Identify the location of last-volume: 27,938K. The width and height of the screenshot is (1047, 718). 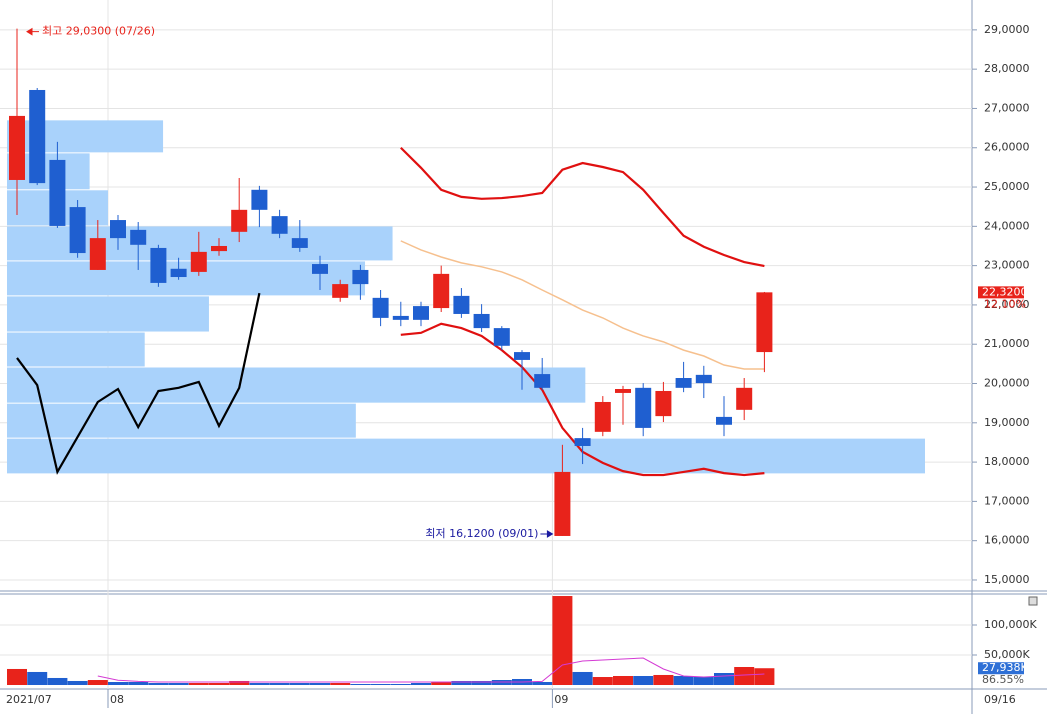
(1005, 667).